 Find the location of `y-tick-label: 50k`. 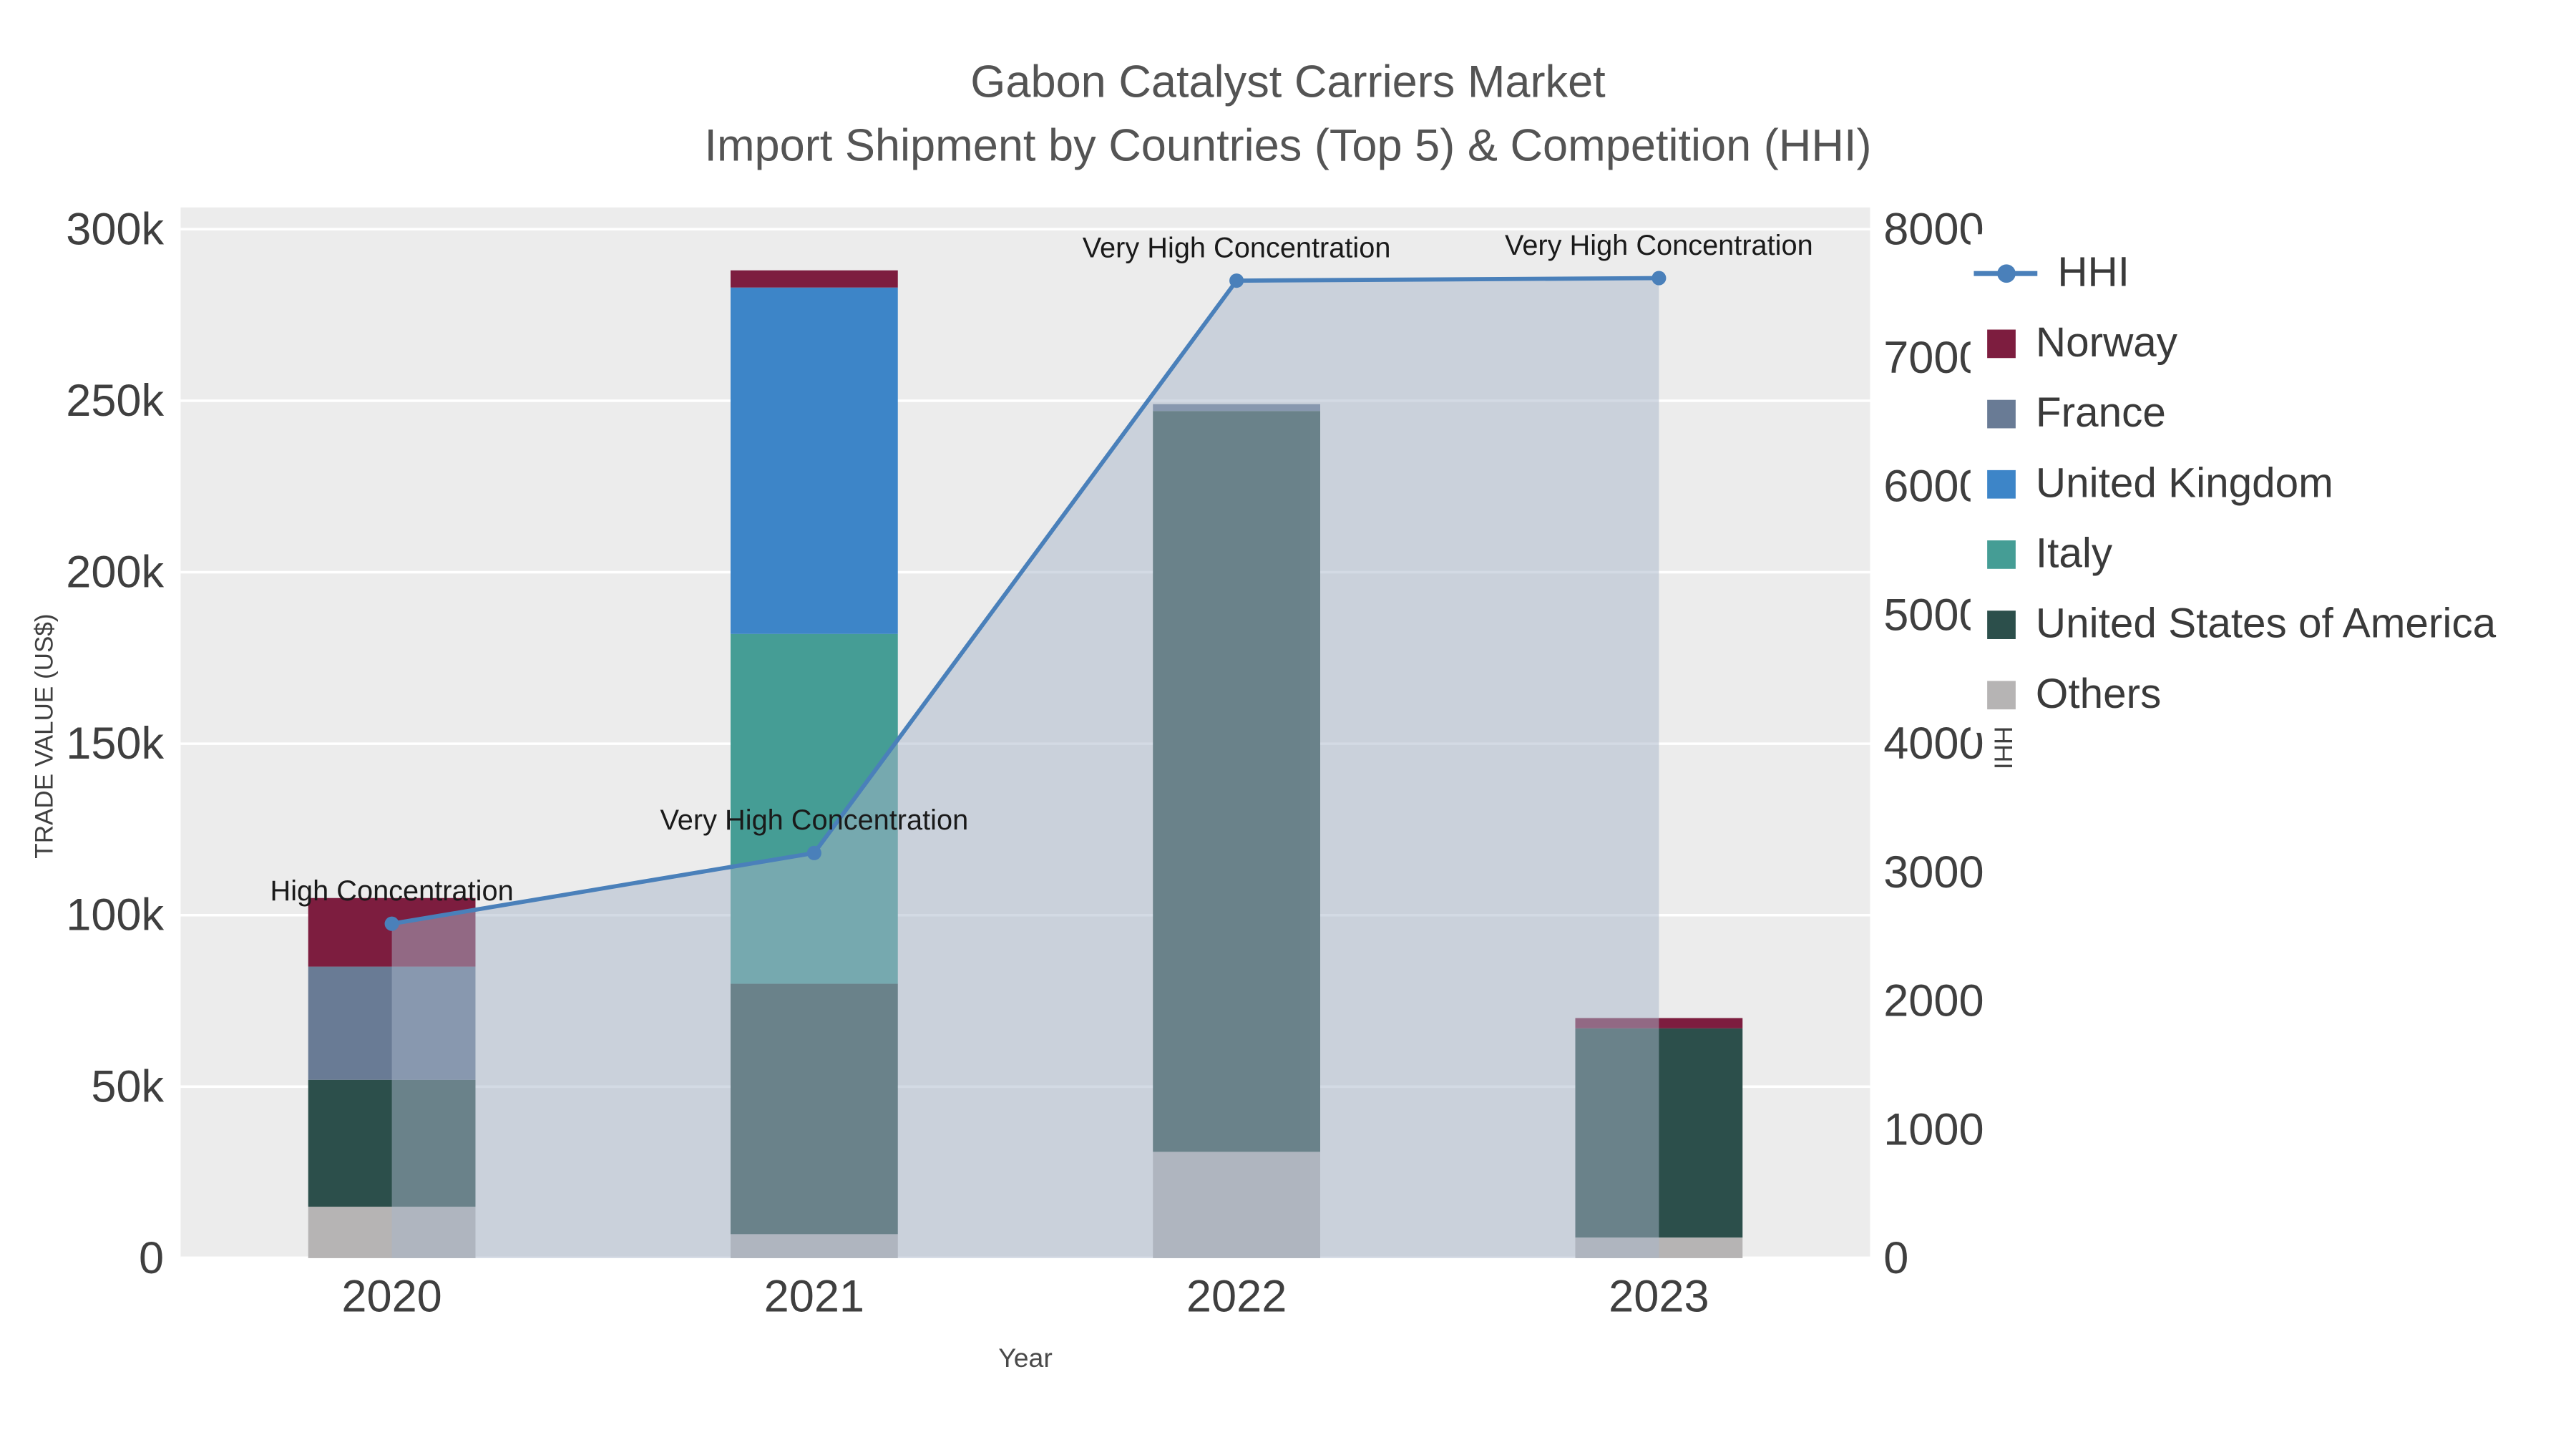

y-tick-label: 50k is located at coordinates (127, 1086).